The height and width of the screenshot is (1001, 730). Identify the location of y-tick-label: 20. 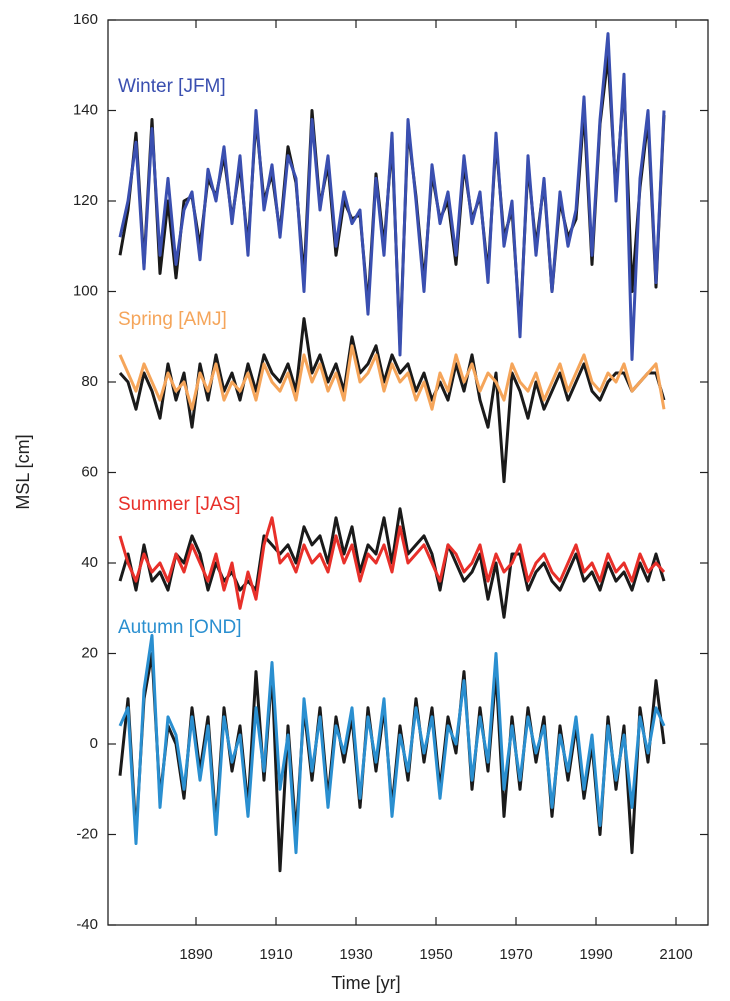
(89, 652).